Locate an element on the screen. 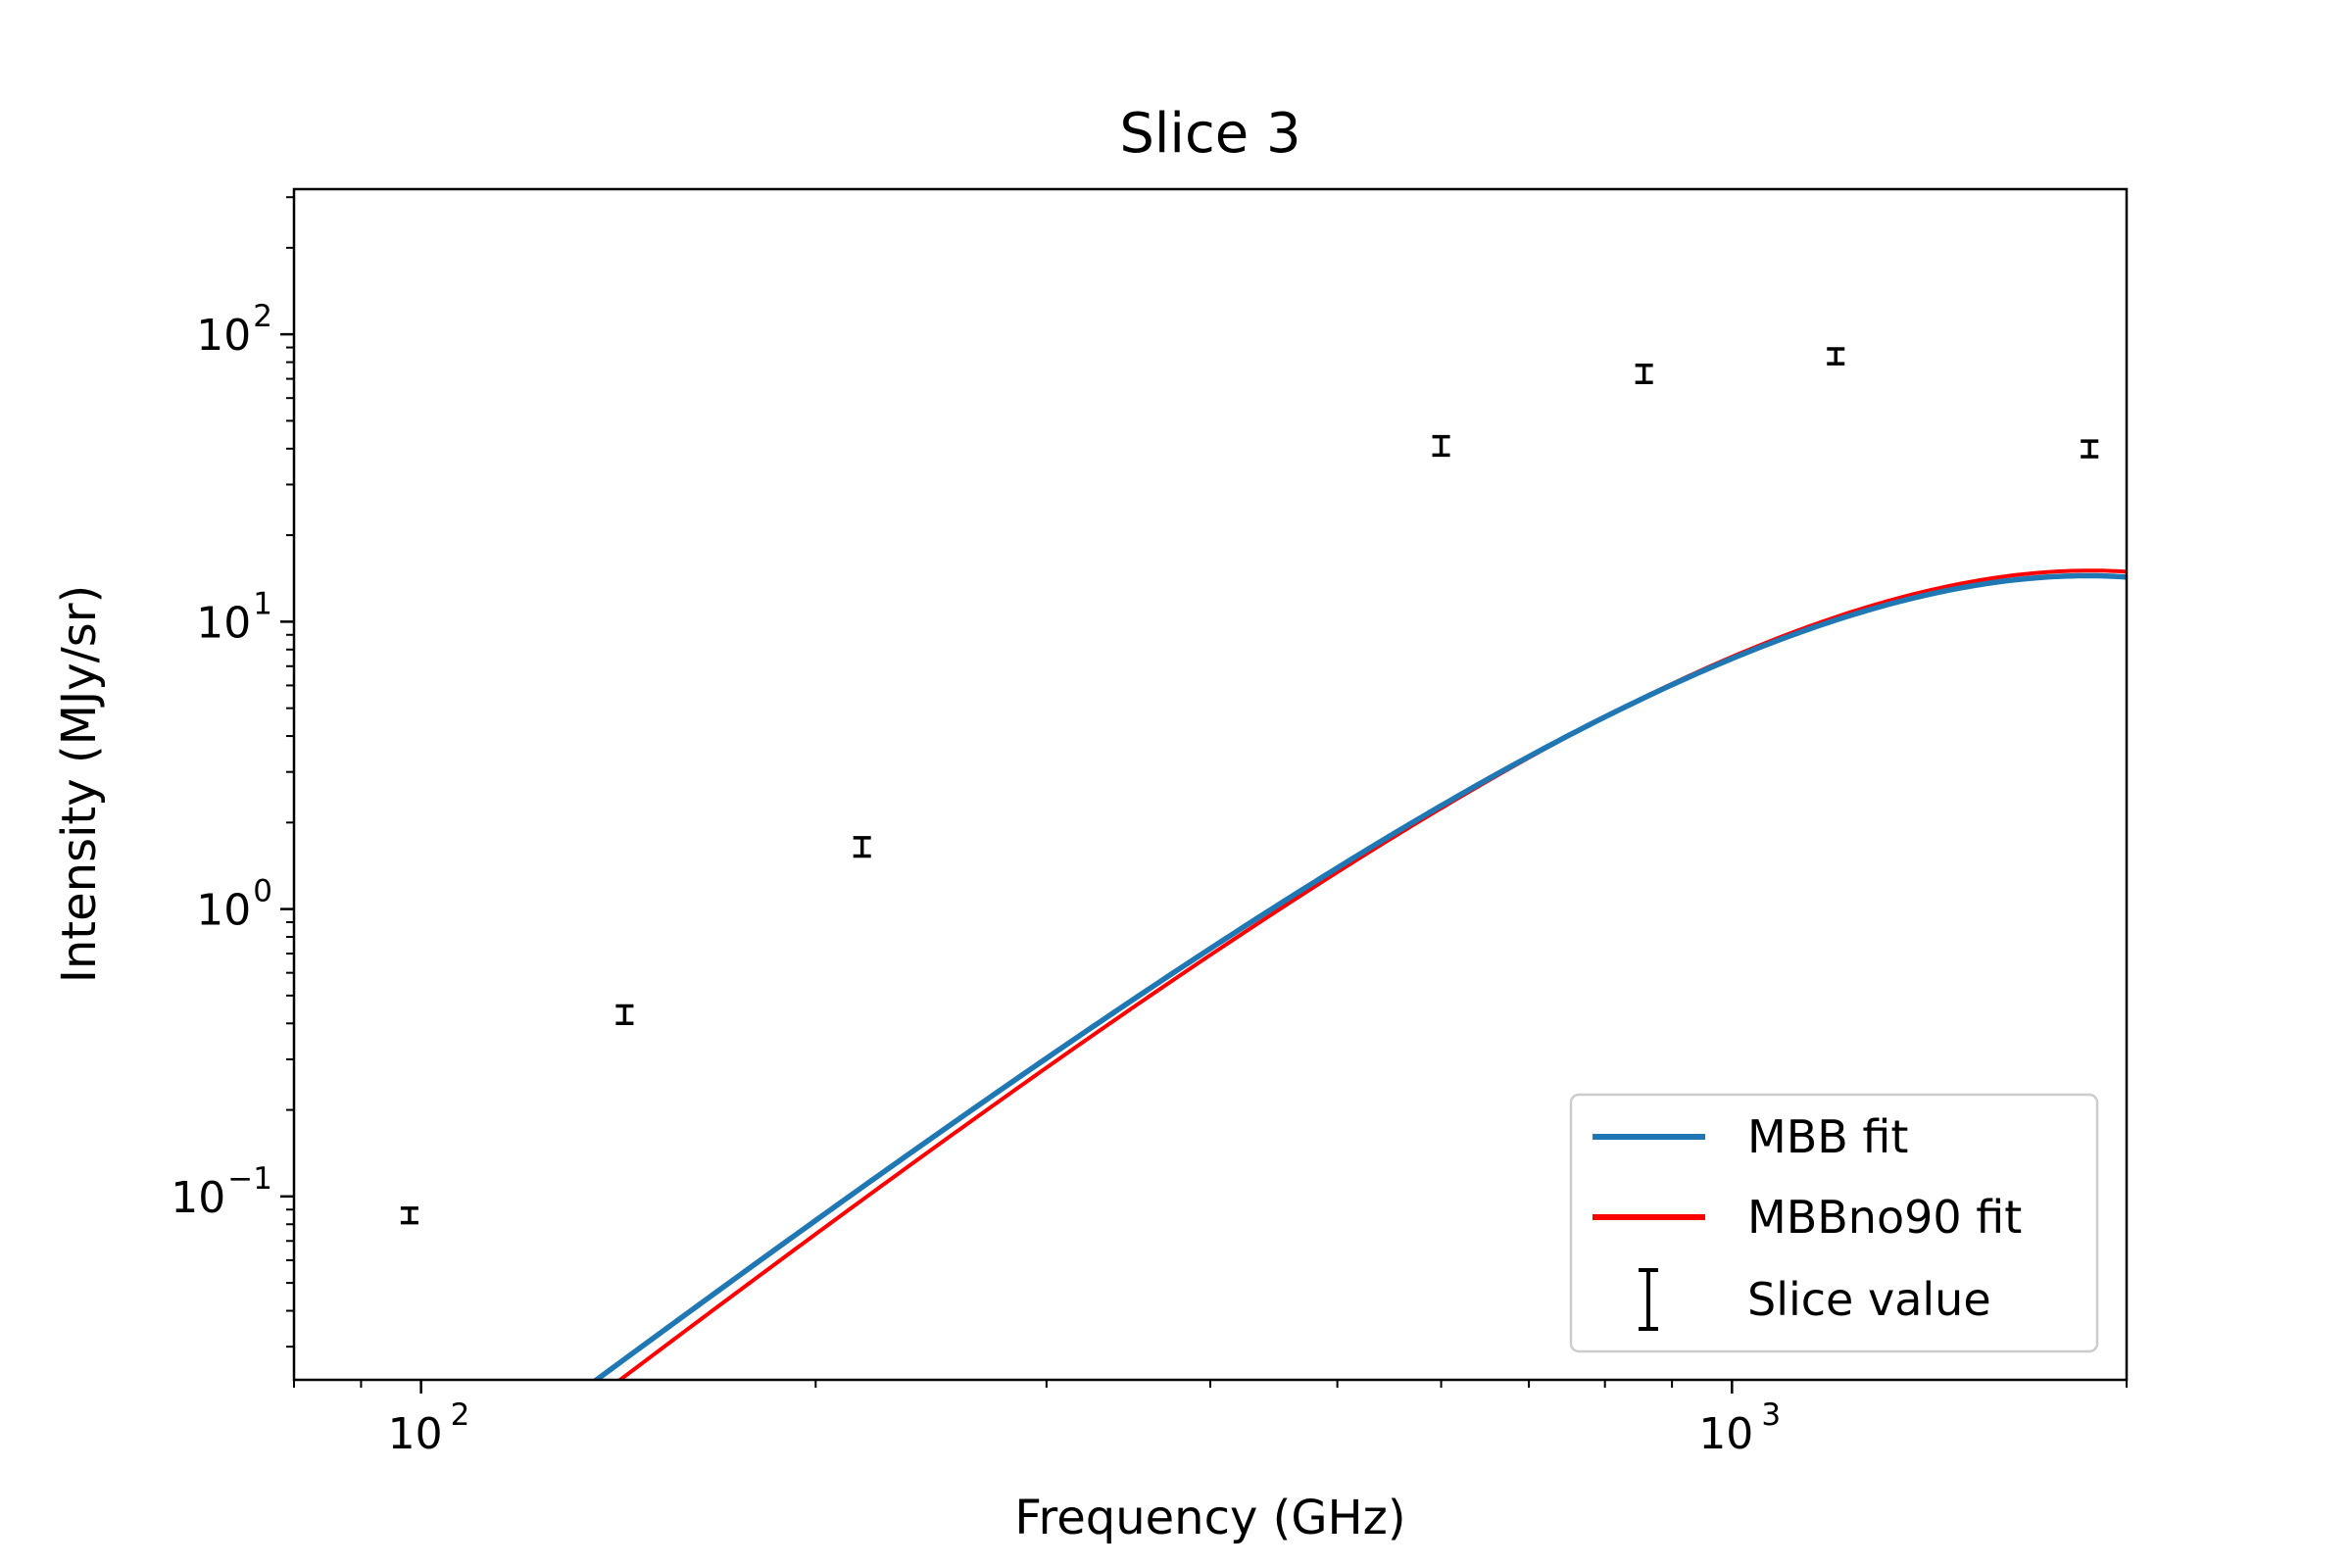 This screenshot has height=1568, width=2352. legend-label-mbb: MBB fit is located at coordinates (1827, 1136).